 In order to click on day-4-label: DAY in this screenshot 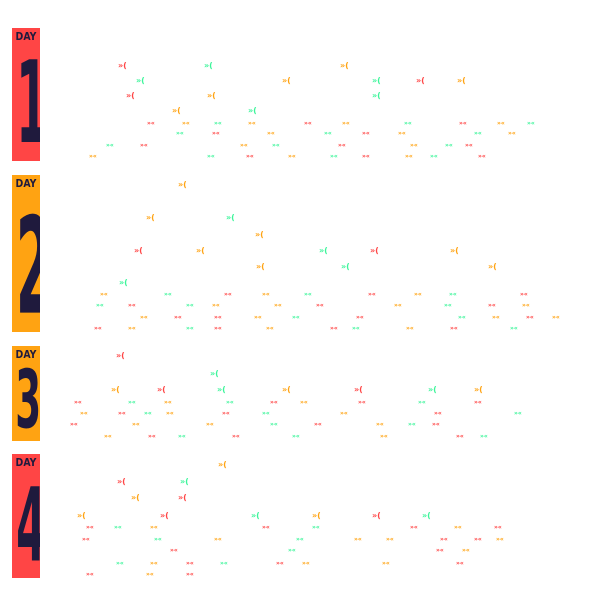, I will do `click(26, 462)`.